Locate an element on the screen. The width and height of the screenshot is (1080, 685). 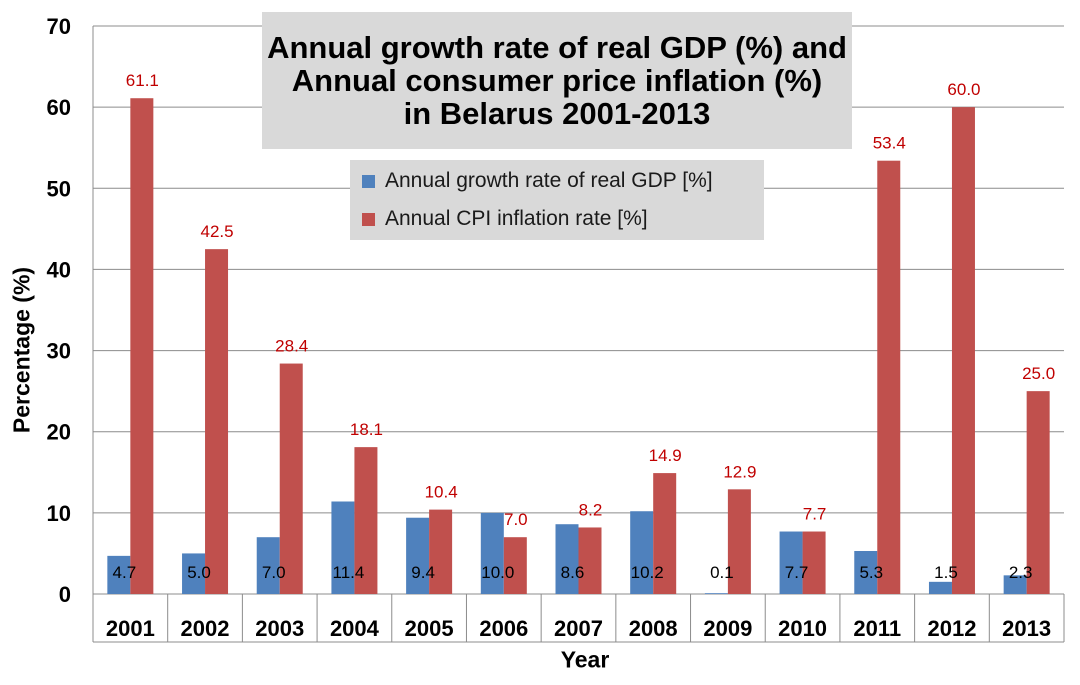
data-label-gdp: 8.6 is located at coordinates (573, 572).